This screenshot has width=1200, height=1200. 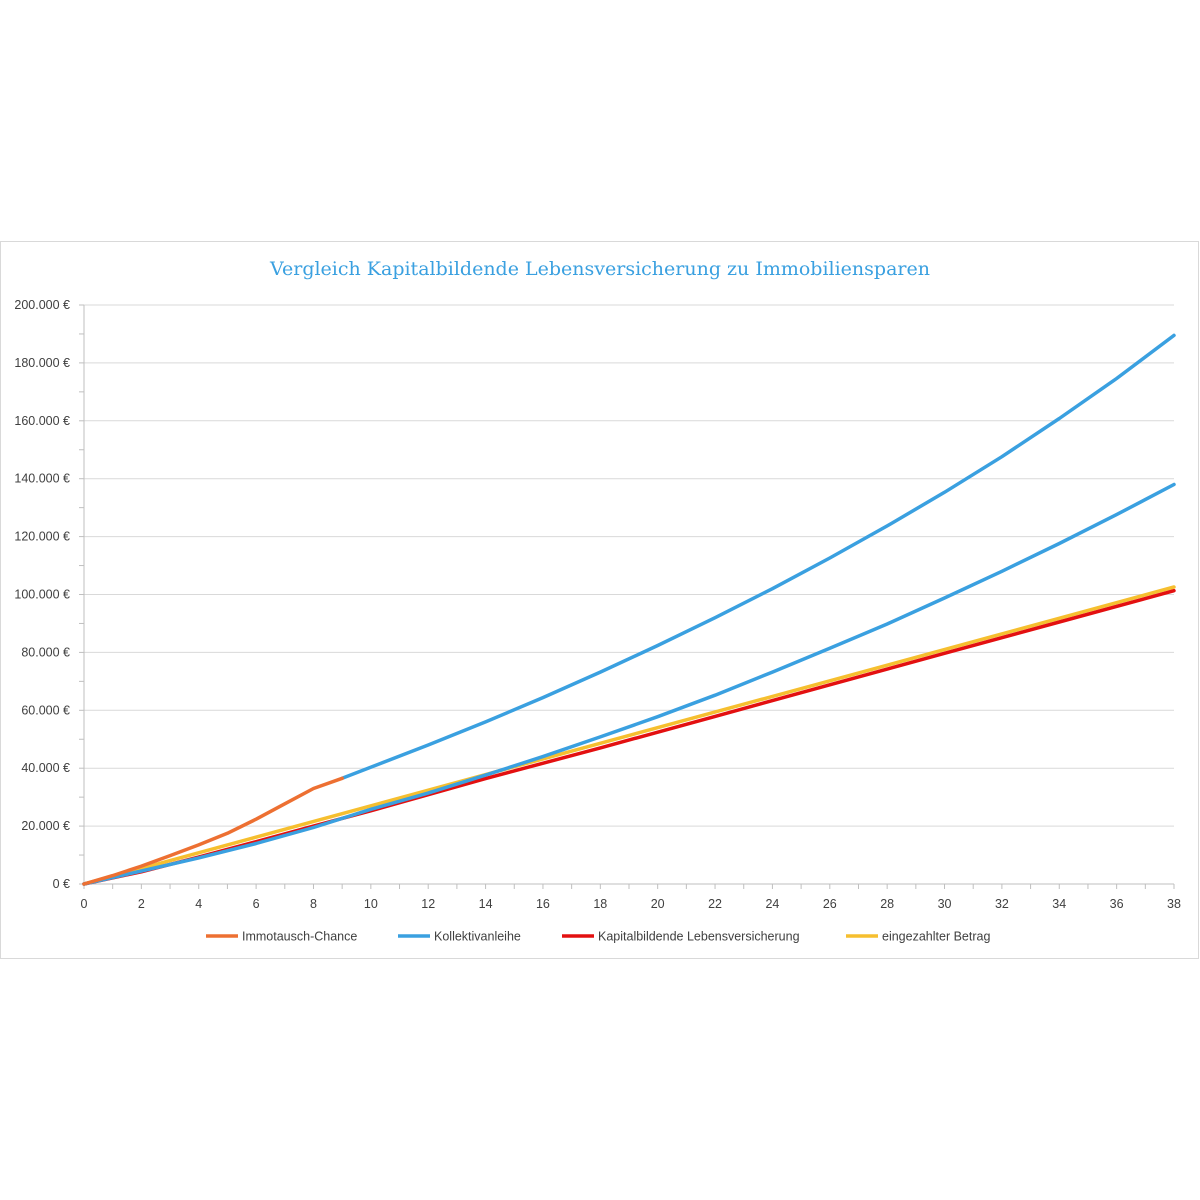 What do you see at coordinates (486, 904) in the screenshot?
I see `x-tick-label: 14` at bounding box center [486, 904].